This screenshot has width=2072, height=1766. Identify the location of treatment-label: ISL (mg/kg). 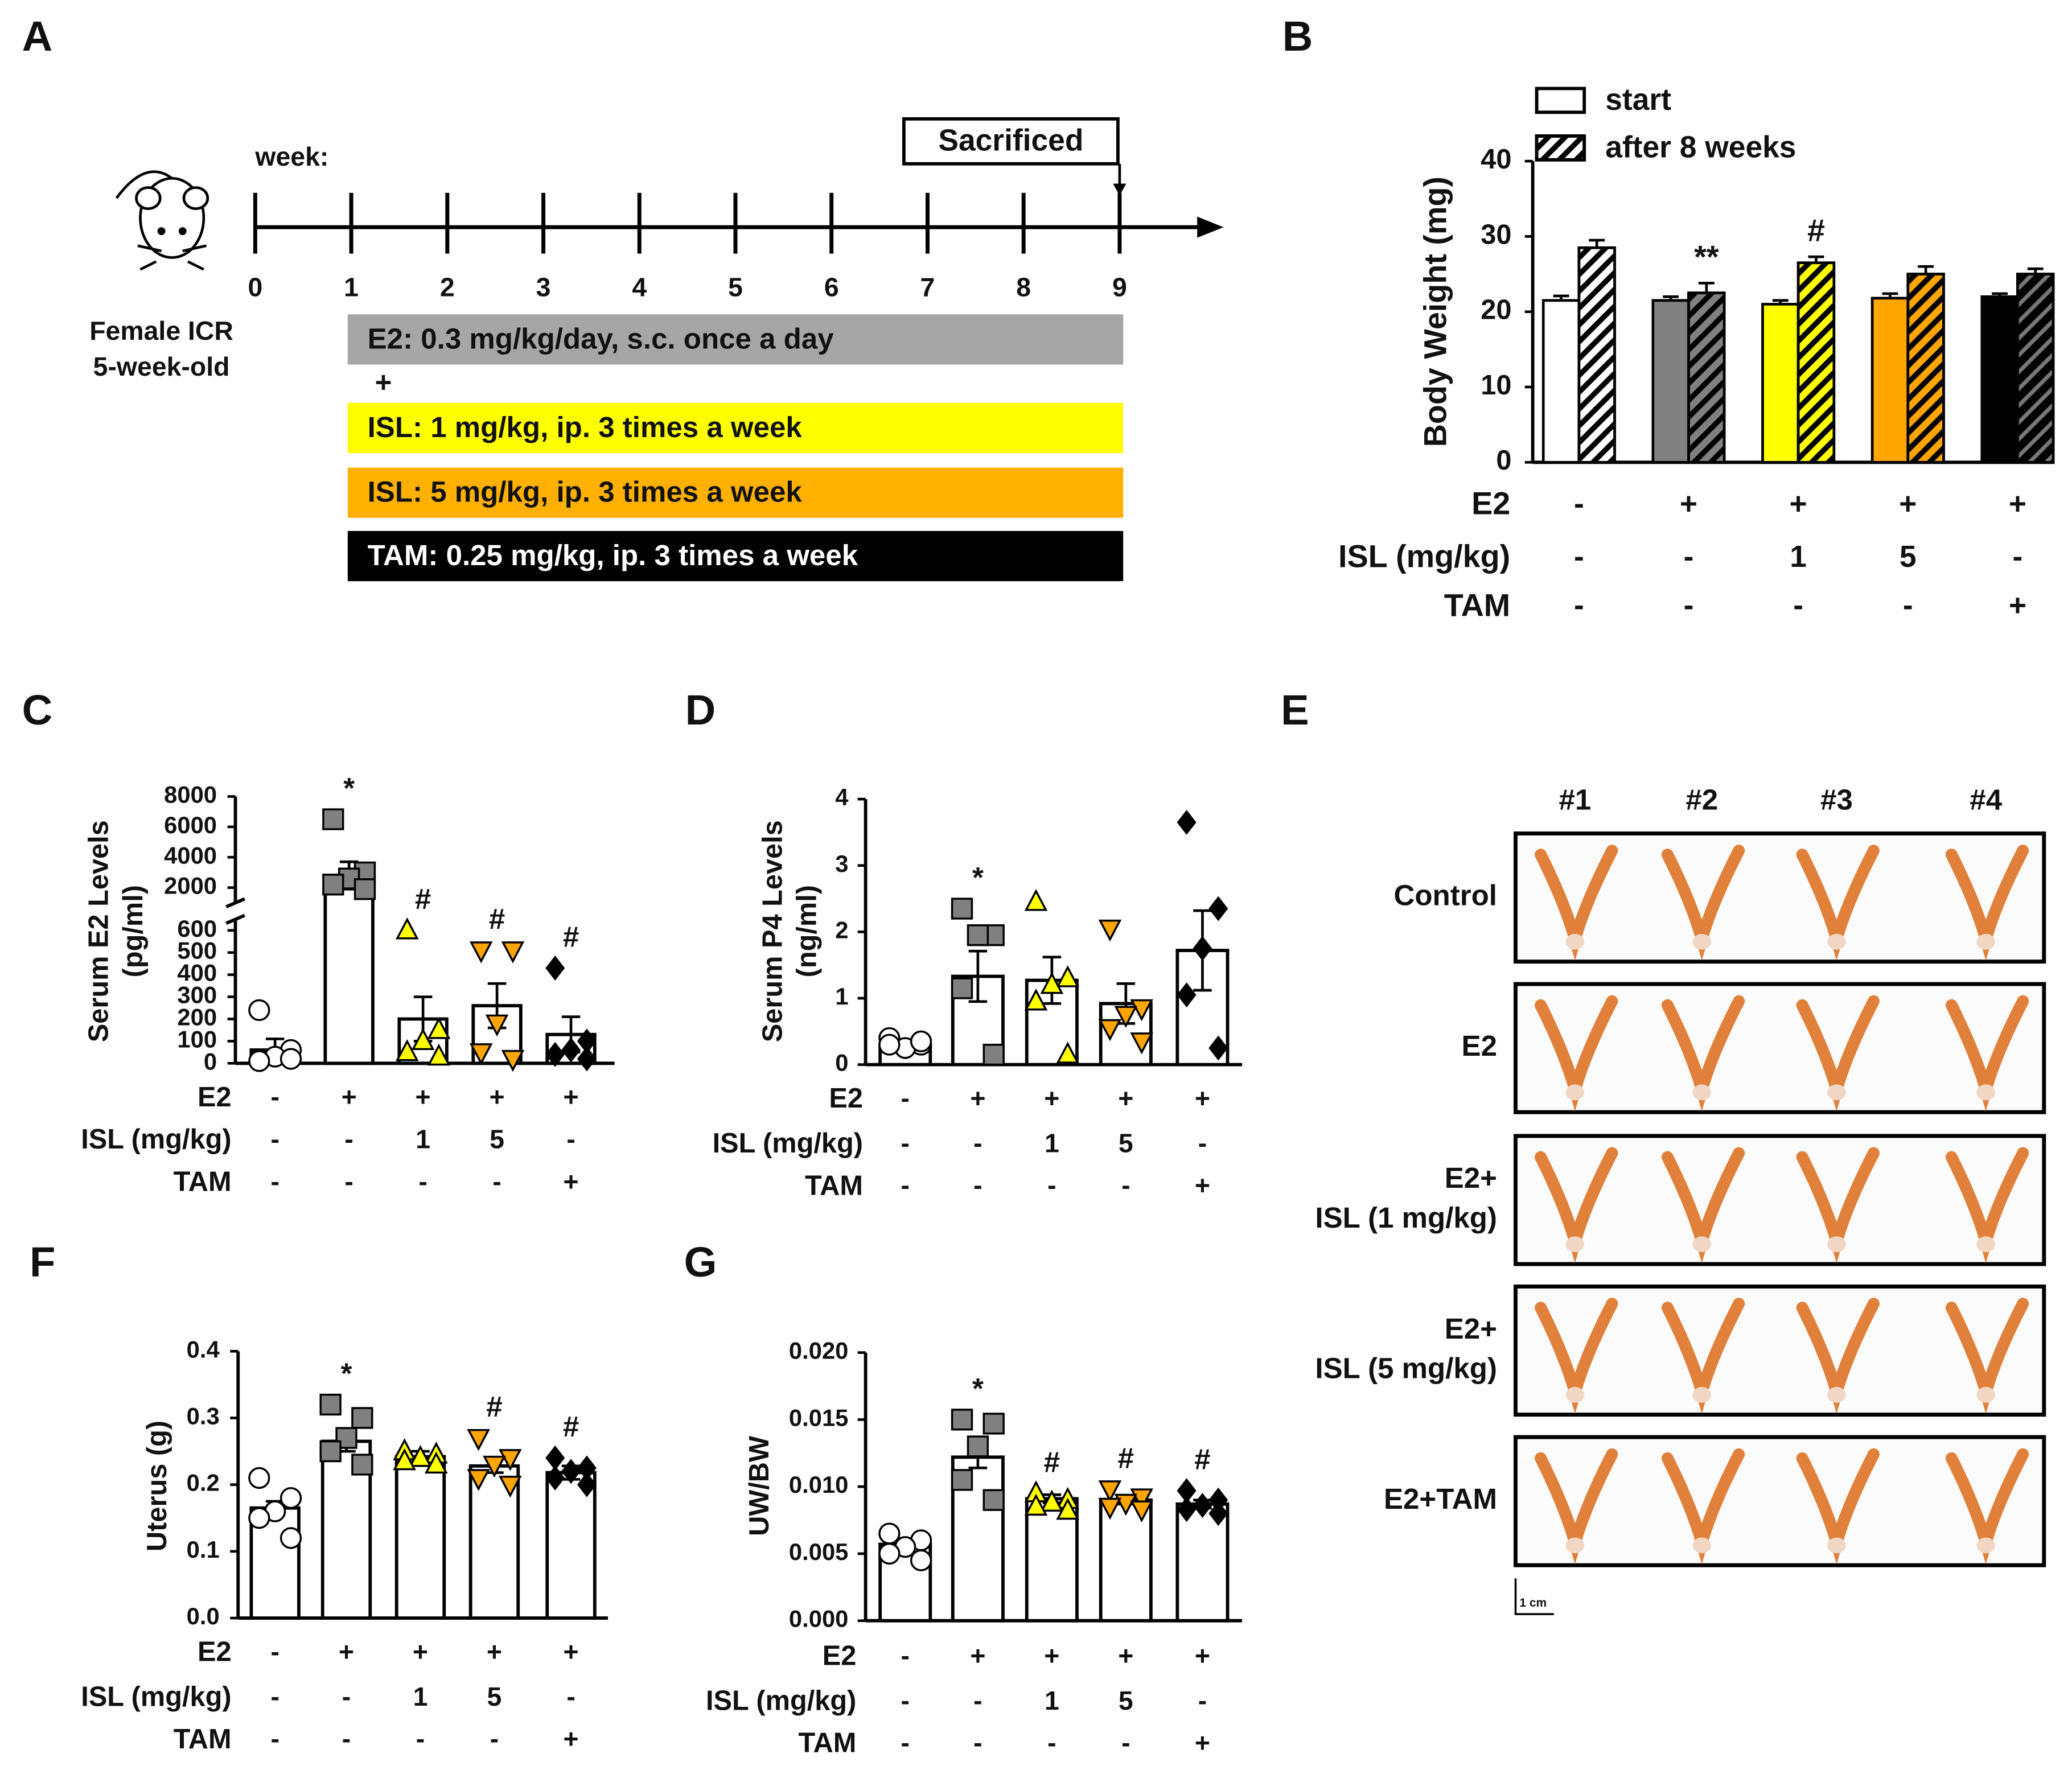
(788, 1144).